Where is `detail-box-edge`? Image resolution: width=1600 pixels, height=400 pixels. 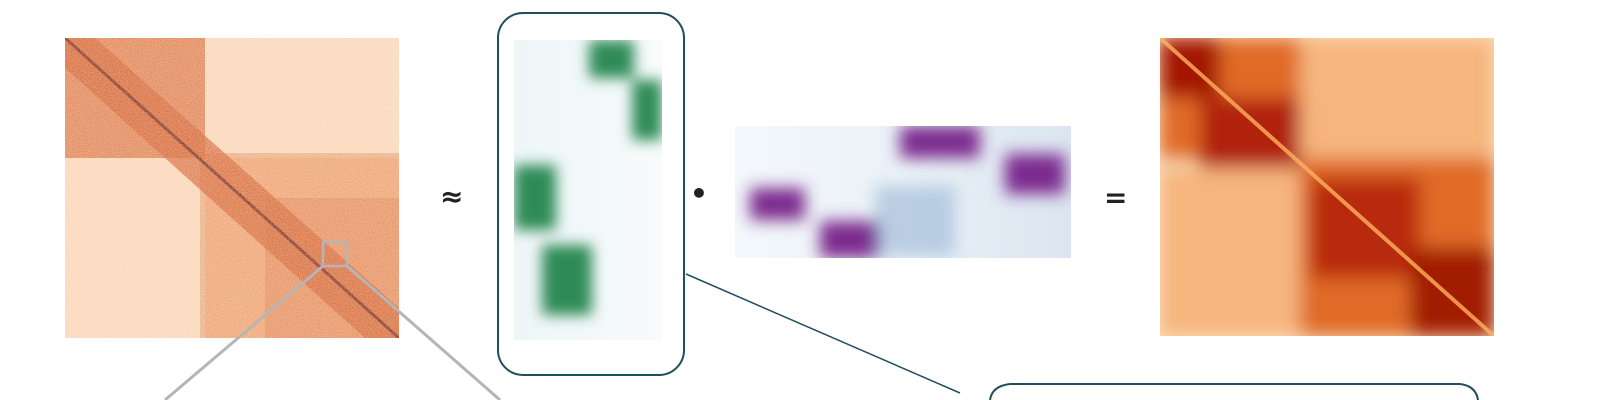 detail-box-edge is located at coordinates (1234, 391).